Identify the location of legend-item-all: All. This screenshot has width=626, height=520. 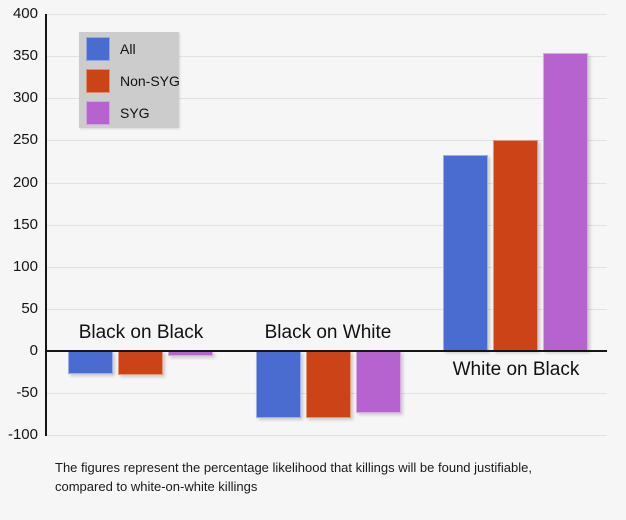
(129, 49).